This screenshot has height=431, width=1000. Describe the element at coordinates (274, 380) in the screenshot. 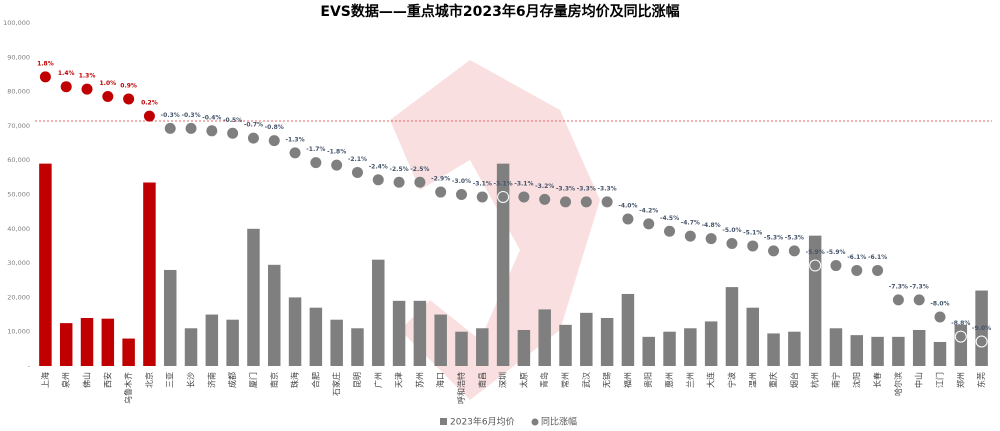

I see `x-tick-label: 南京` at that location.